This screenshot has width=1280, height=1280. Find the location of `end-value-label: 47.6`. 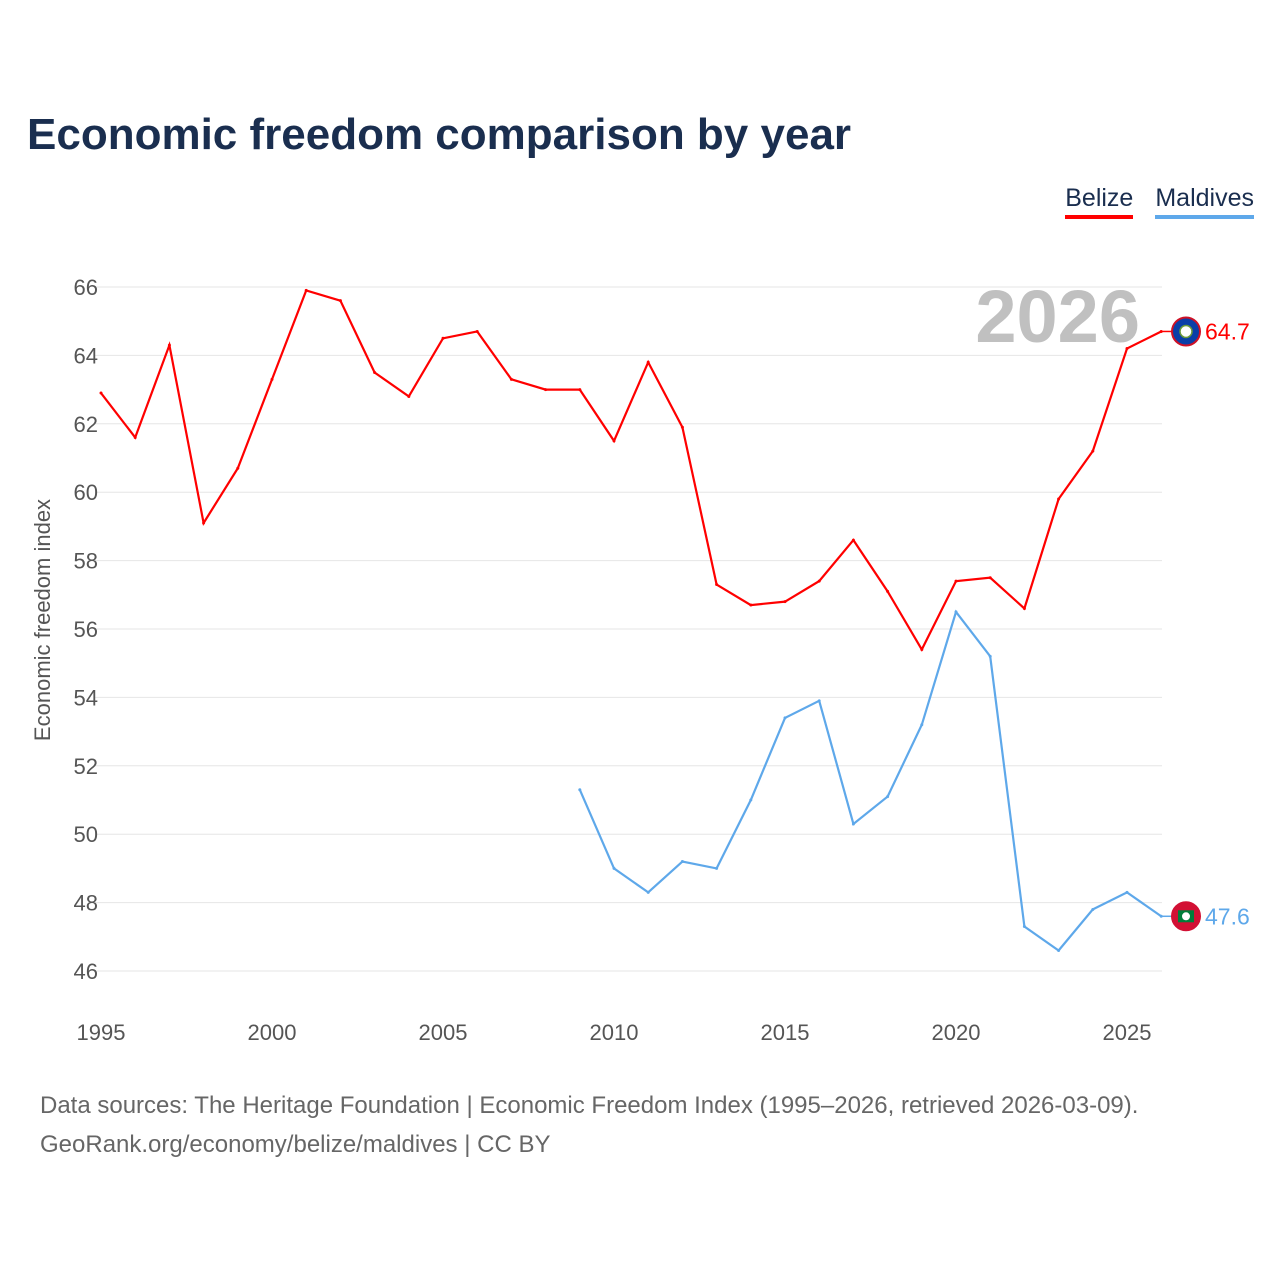

end-value-label: 47.6 is located at coordinates (1227, 916).